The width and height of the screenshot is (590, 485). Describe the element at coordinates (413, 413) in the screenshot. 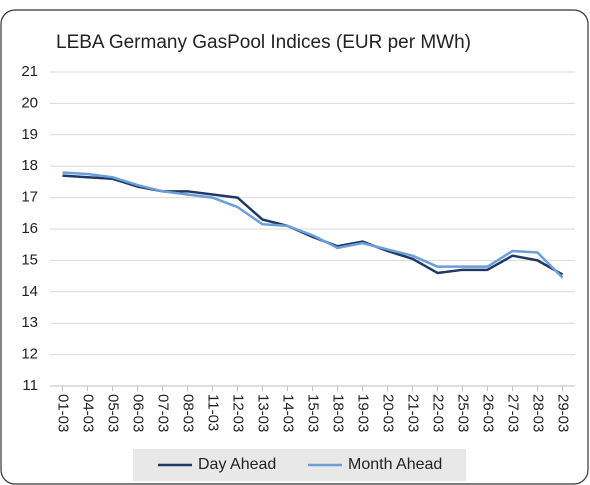

I see `x-tick-label: 21-03` at that location.